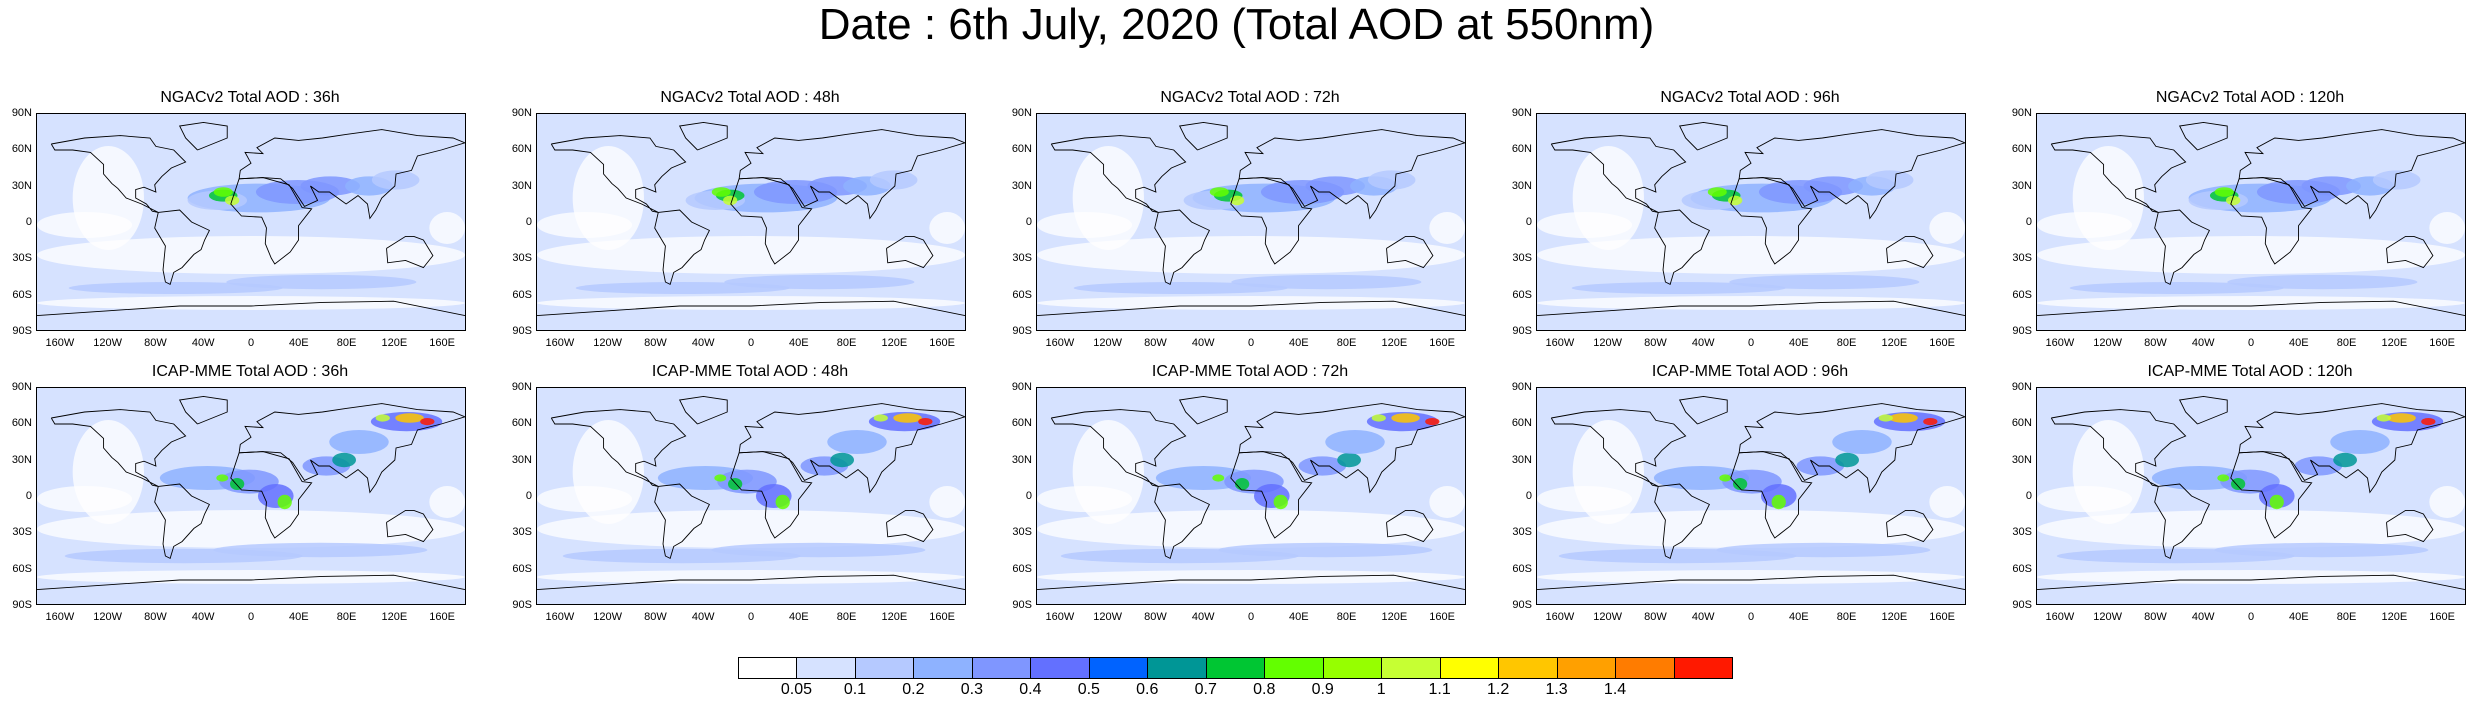 Image resolution: width=2473 pixels, height=701 pixels. I want to click on colorbar-label: 0.3, so click(971, 689).